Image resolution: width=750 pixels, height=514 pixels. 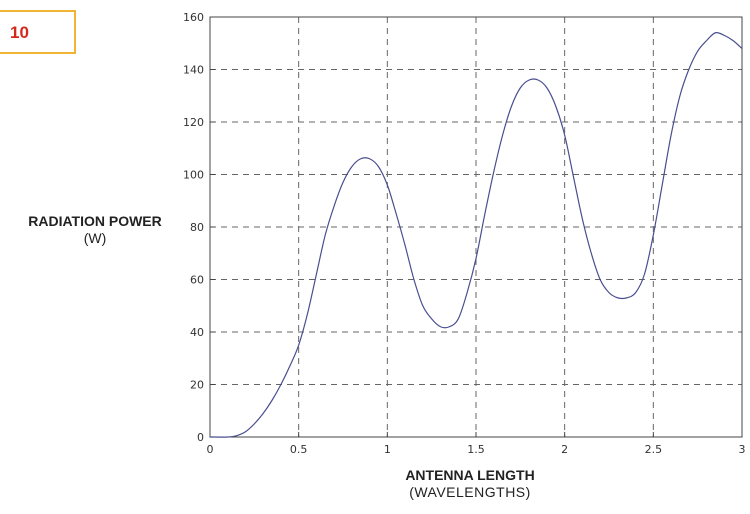 What do you see at coordinates (654, 449) in the screenshot?
I see `x-tick-label: 2.5` at bounding box center [654, 449].